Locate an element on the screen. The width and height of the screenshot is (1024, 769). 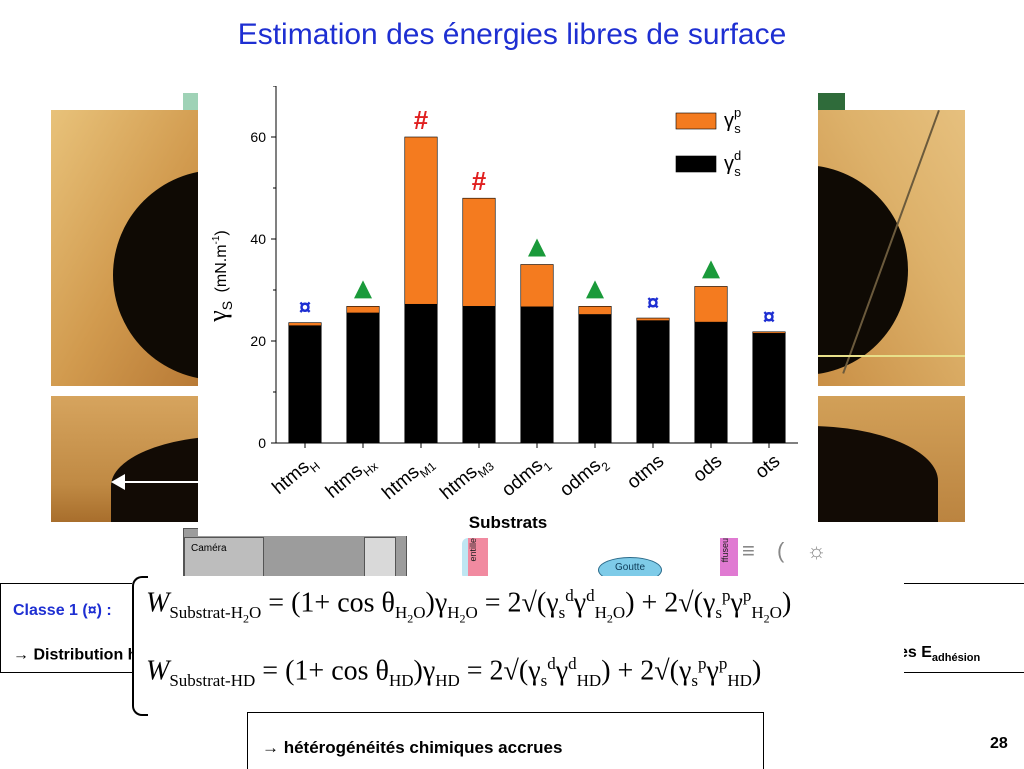
y-tick-label: 0 is located at coordinates (262, 443).